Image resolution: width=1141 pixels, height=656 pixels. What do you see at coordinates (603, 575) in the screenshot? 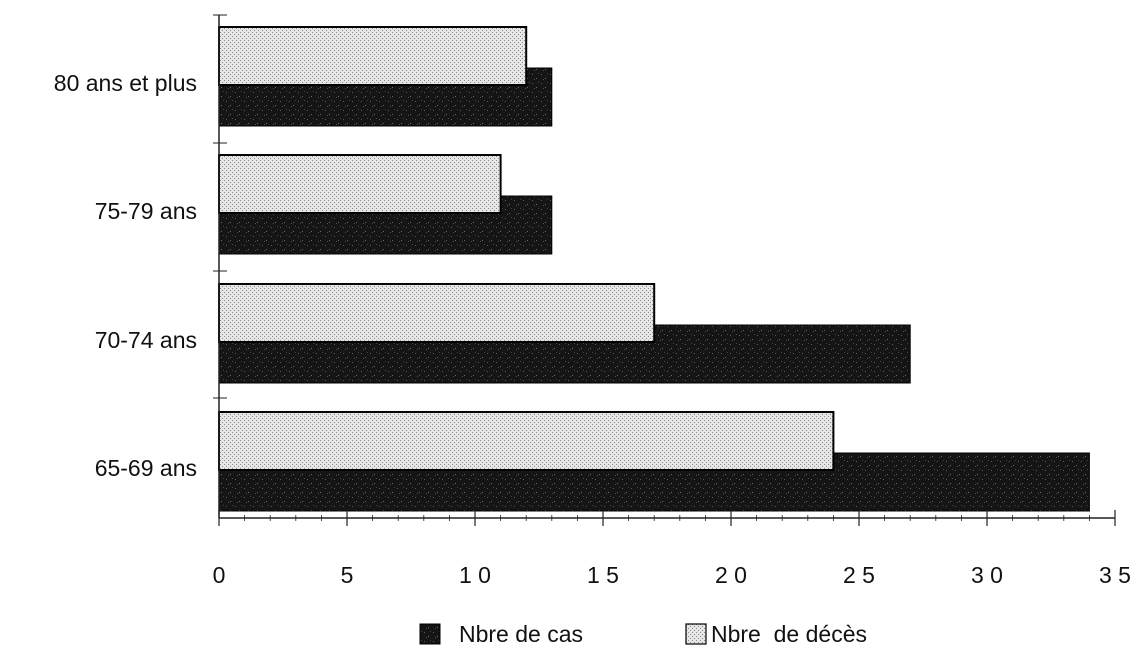
I see `x-tick-label: 1 5` at bounding box center [603, 575].